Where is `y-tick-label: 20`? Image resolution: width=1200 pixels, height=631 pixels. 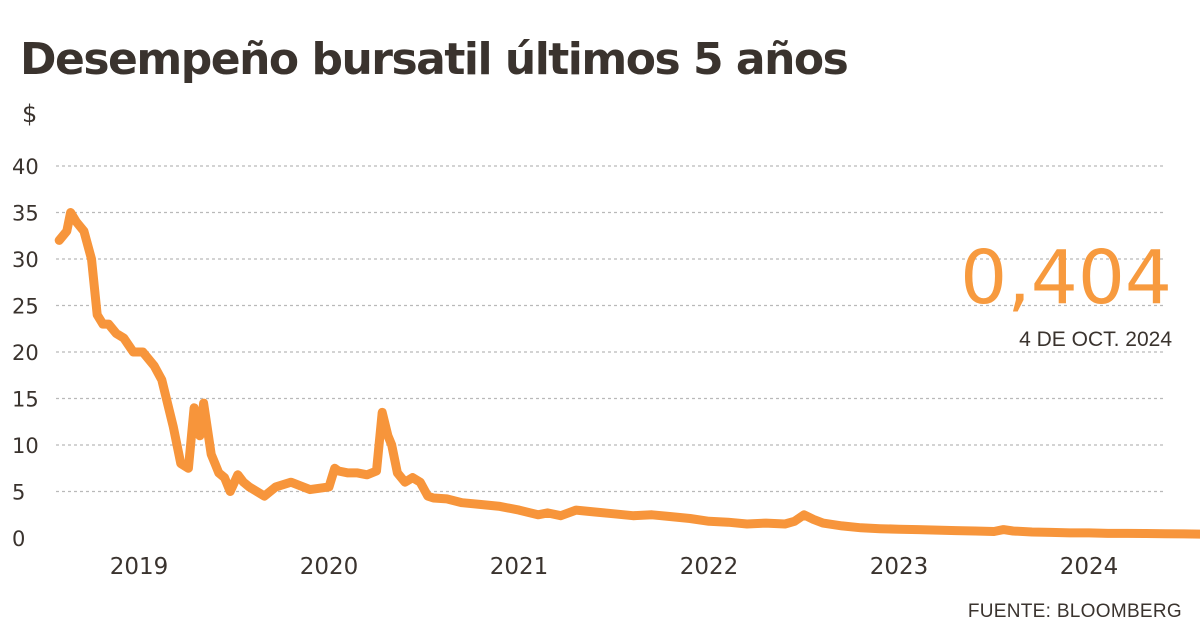 y-tick-label: 20 is located at coordinates (25, 353).